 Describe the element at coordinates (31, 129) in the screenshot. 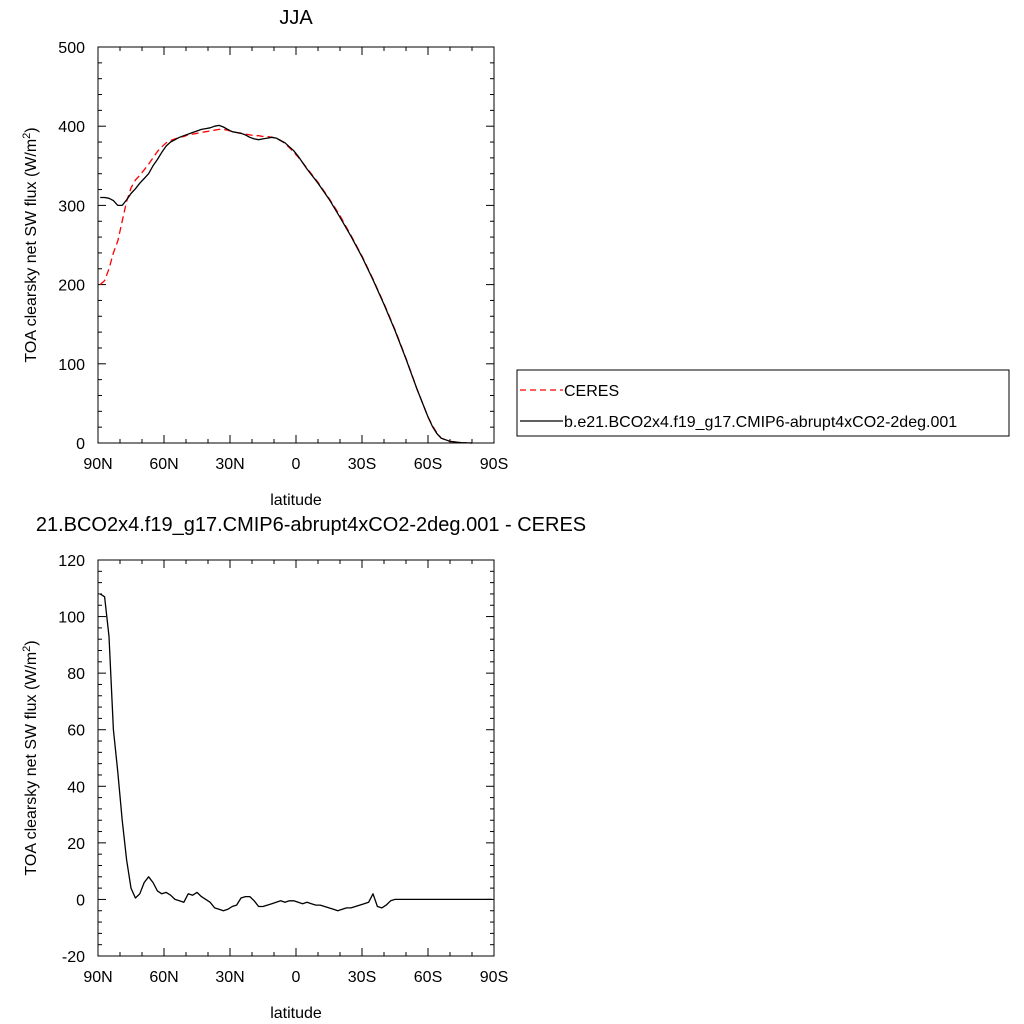

I see `chart-1-ylabel-close: )` at that location.